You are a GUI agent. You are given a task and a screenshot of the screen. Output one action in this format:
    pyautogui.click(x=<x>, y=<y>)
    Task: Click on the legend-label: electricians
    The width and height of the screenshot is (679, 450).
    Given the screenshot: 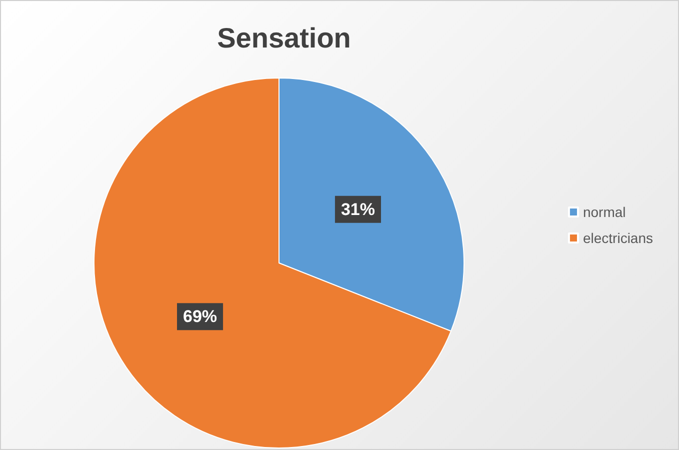 What is the action you would take?
    pyautogui.click(x=618, y=238)
    